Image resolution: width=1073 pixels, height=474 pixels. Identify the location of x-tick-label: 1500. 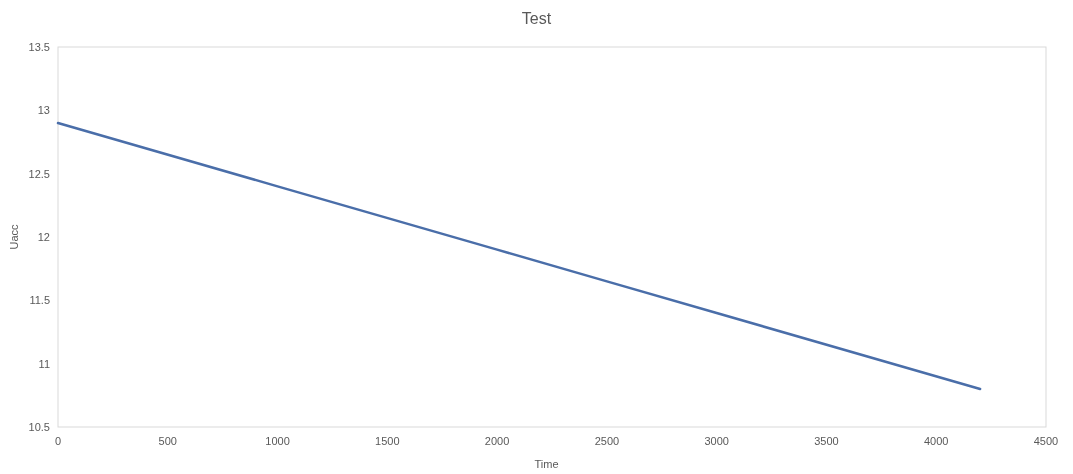
(387, 441).